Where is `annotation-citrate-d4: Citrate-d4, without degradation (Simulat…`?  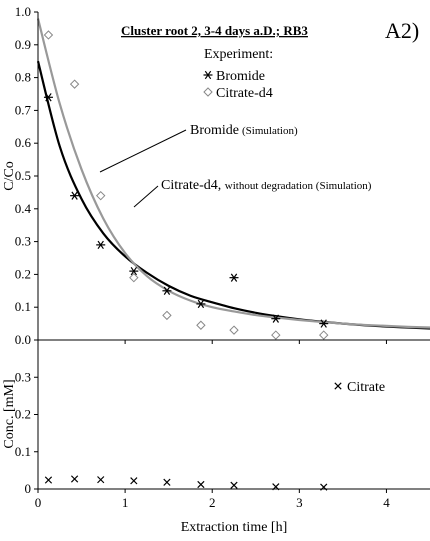 annotation-citrate-d4: Citrate-d4, without degradation (Simulat… is located at coordinates (266, 185).